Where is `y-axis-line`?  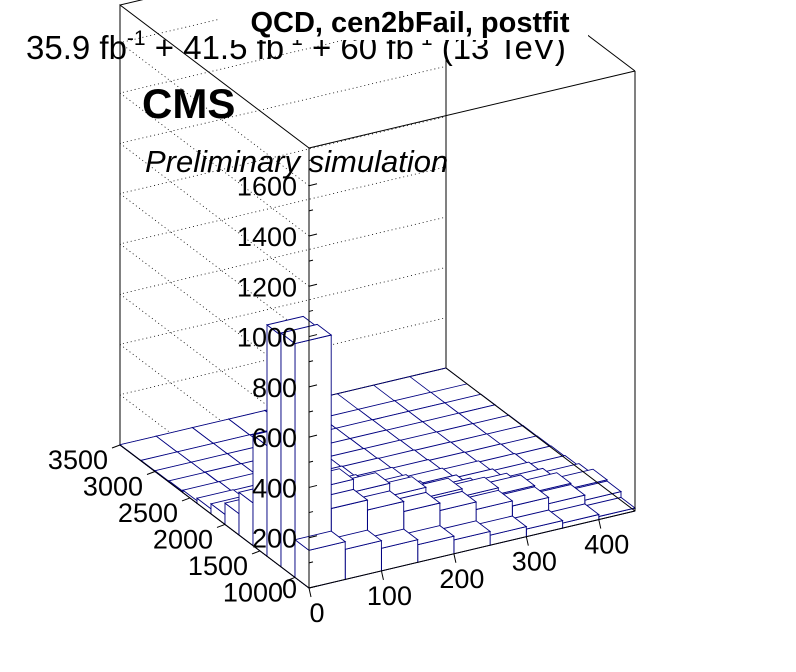 y-axis-line is located at coordinates (214, 516).